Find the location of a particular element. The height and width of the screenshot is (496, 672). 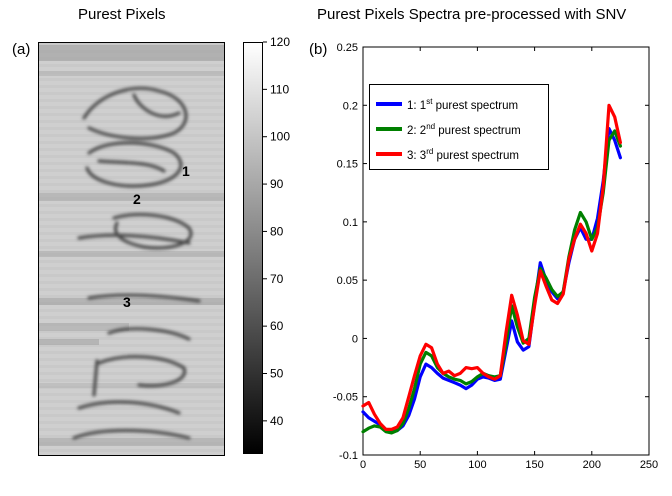

y-tick-label: 0.1 is located at coordinates (350, 223).